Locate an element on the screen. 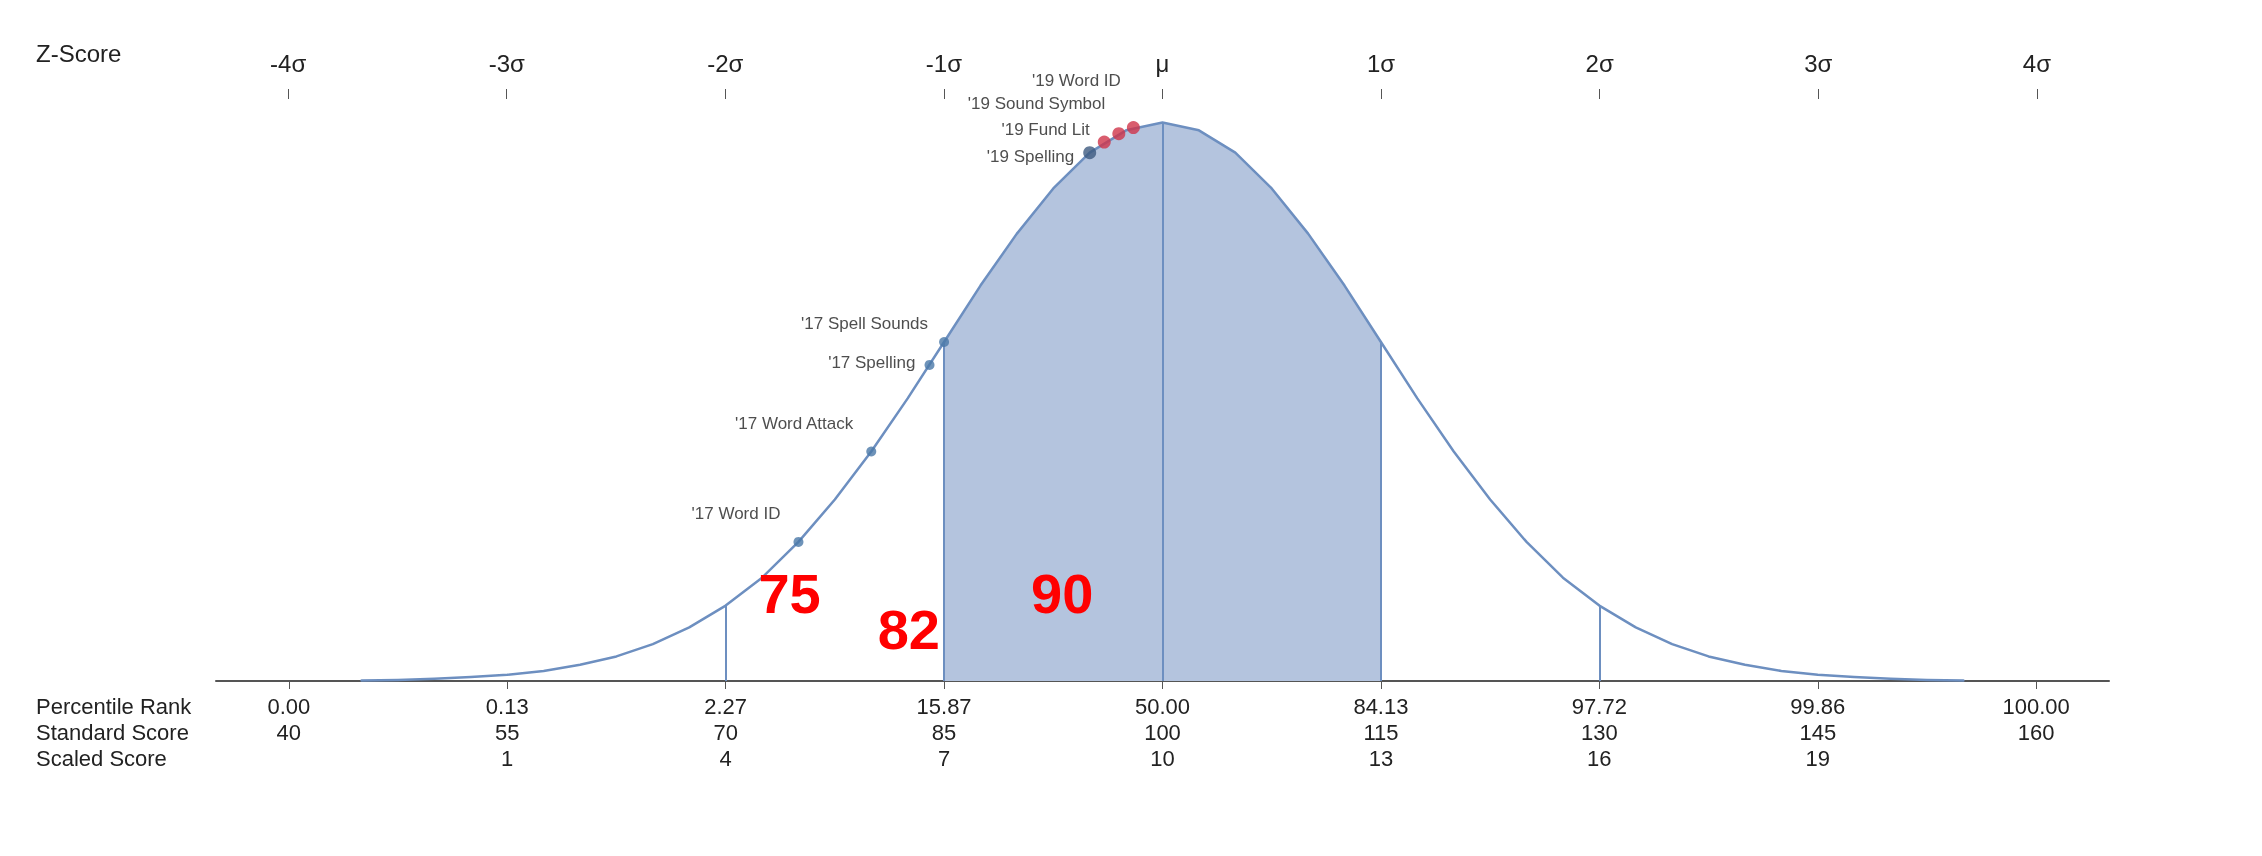  text: 10 is located at coordinates (1162, 758).